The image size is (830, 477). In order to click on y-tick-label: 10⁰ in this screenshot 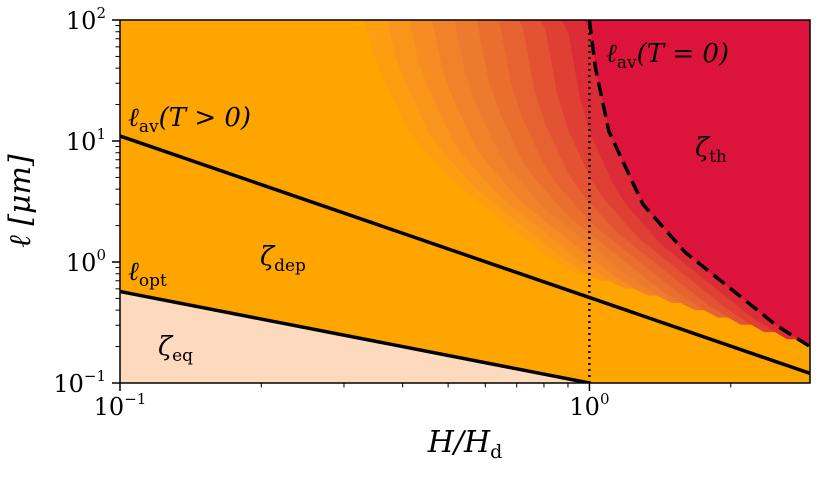, I will do `click(86, 261)`.